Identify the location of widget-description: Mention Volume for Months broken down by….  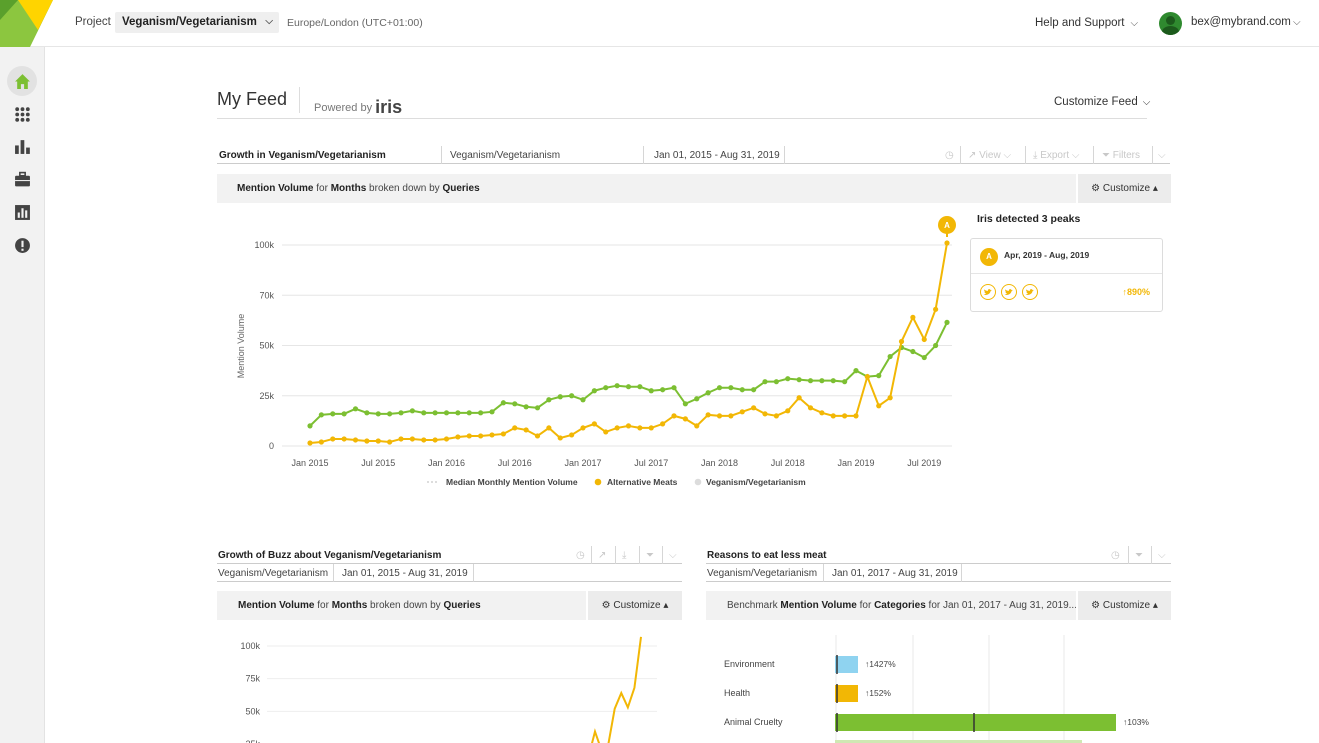
(358, 188).